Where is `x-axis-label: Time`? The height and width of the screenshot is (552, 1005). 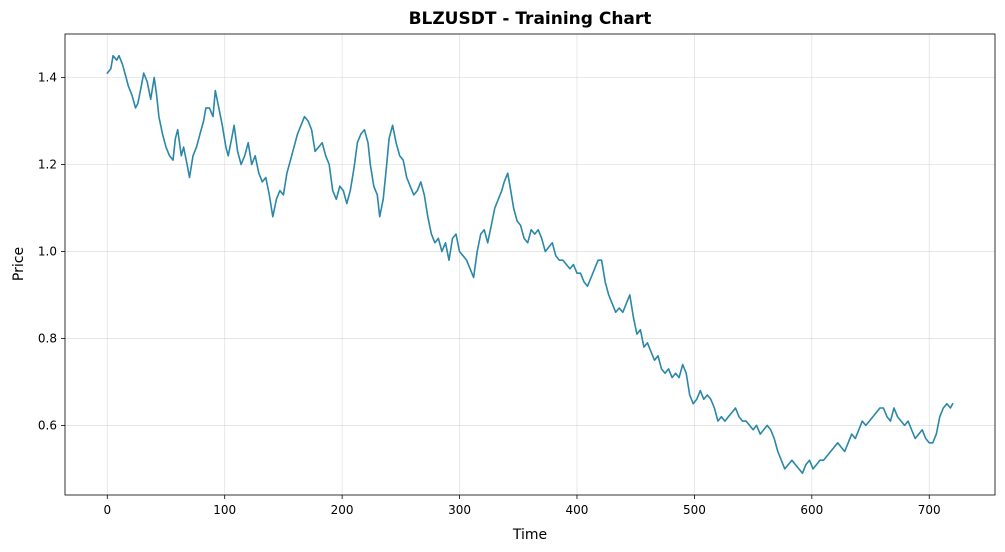
x-axis-label: Time is located at coordinates (529, 535).